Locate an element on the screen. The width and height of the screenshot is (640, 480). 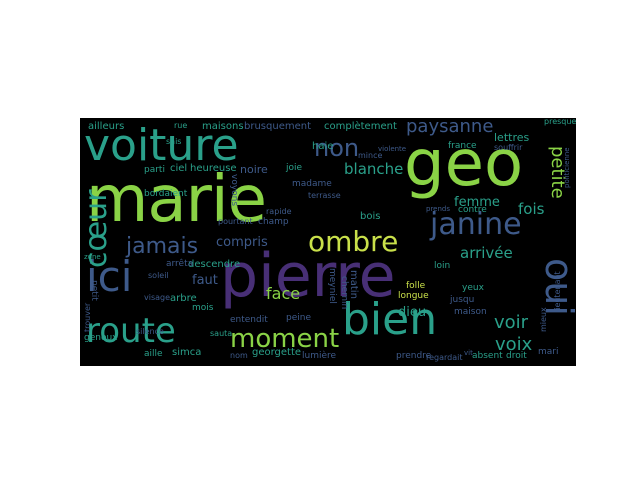
word: souffrir is located at coordinates (508, 147).